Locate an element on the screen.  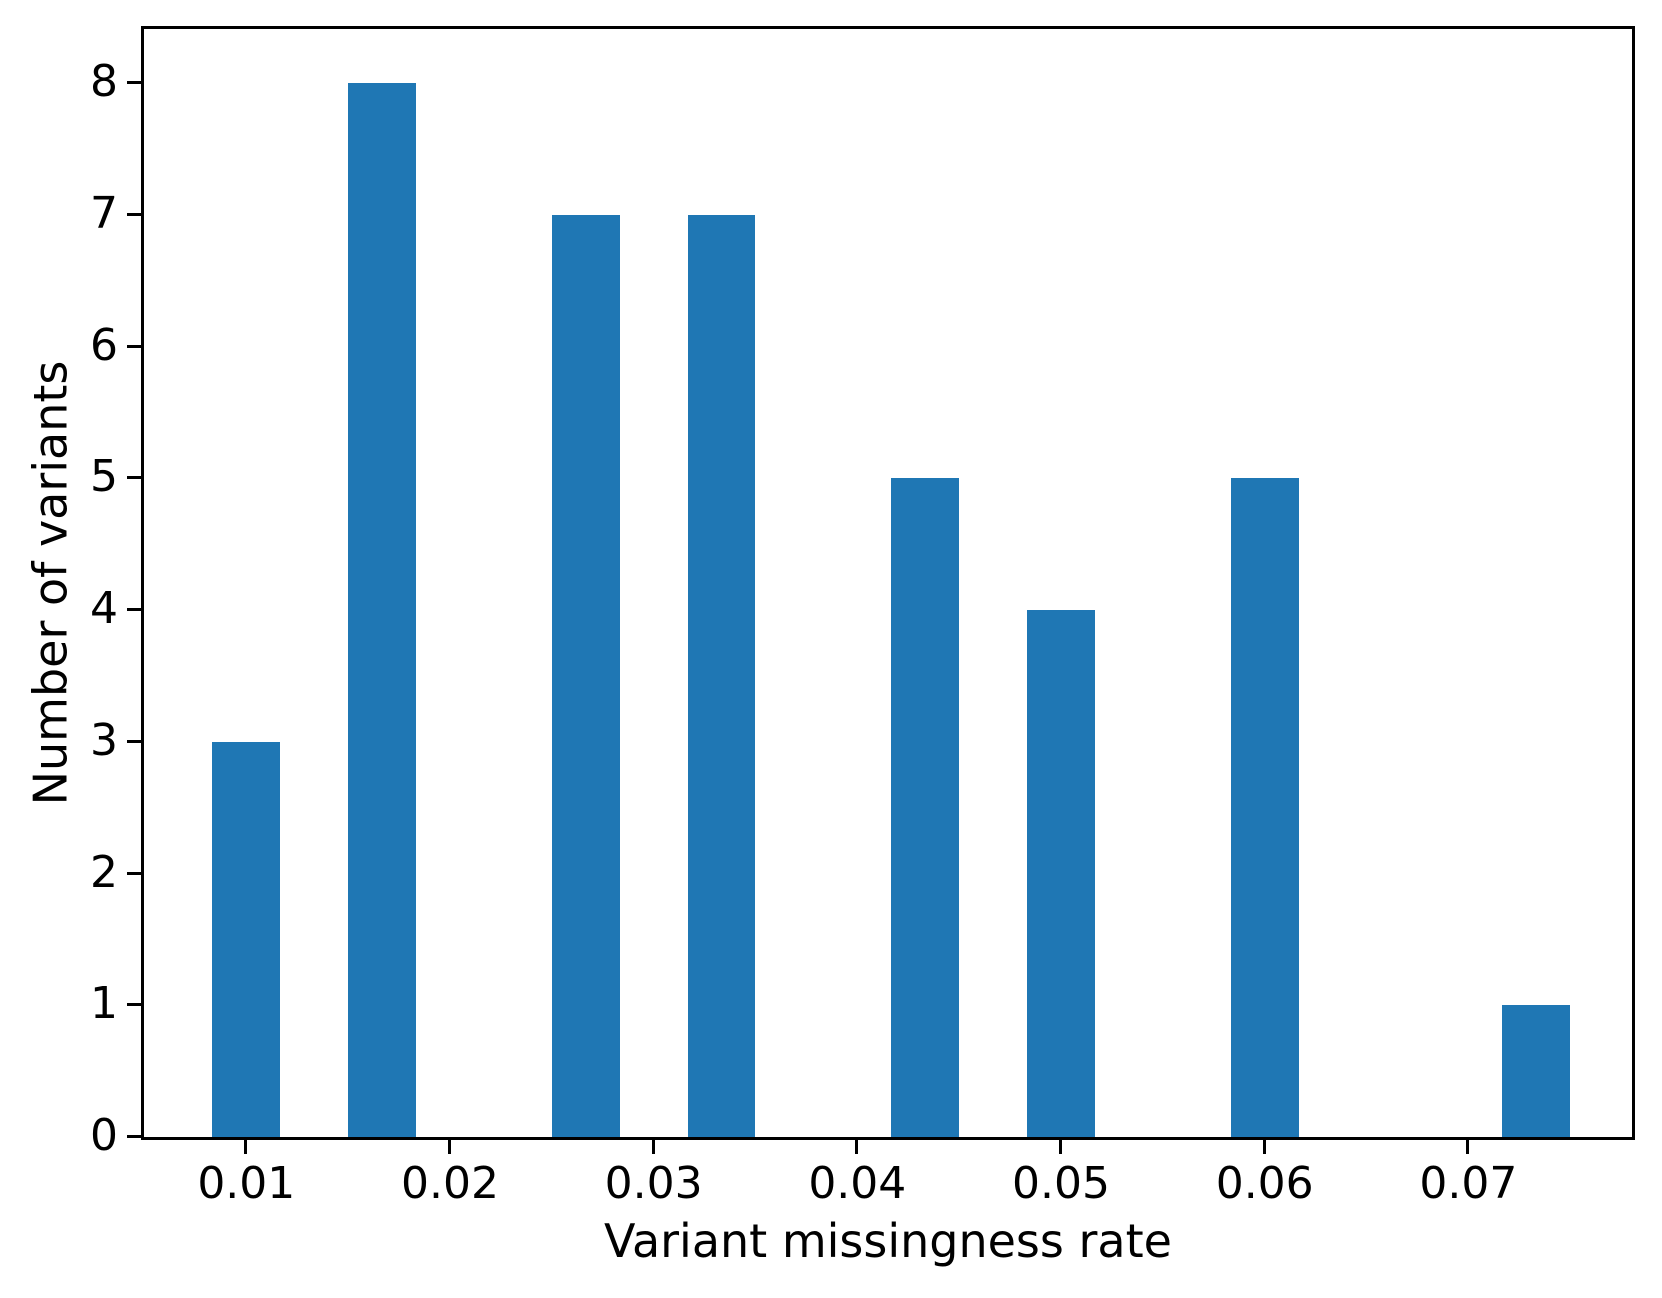
y-tick-label: 5 is located at coordinates (104, 477).